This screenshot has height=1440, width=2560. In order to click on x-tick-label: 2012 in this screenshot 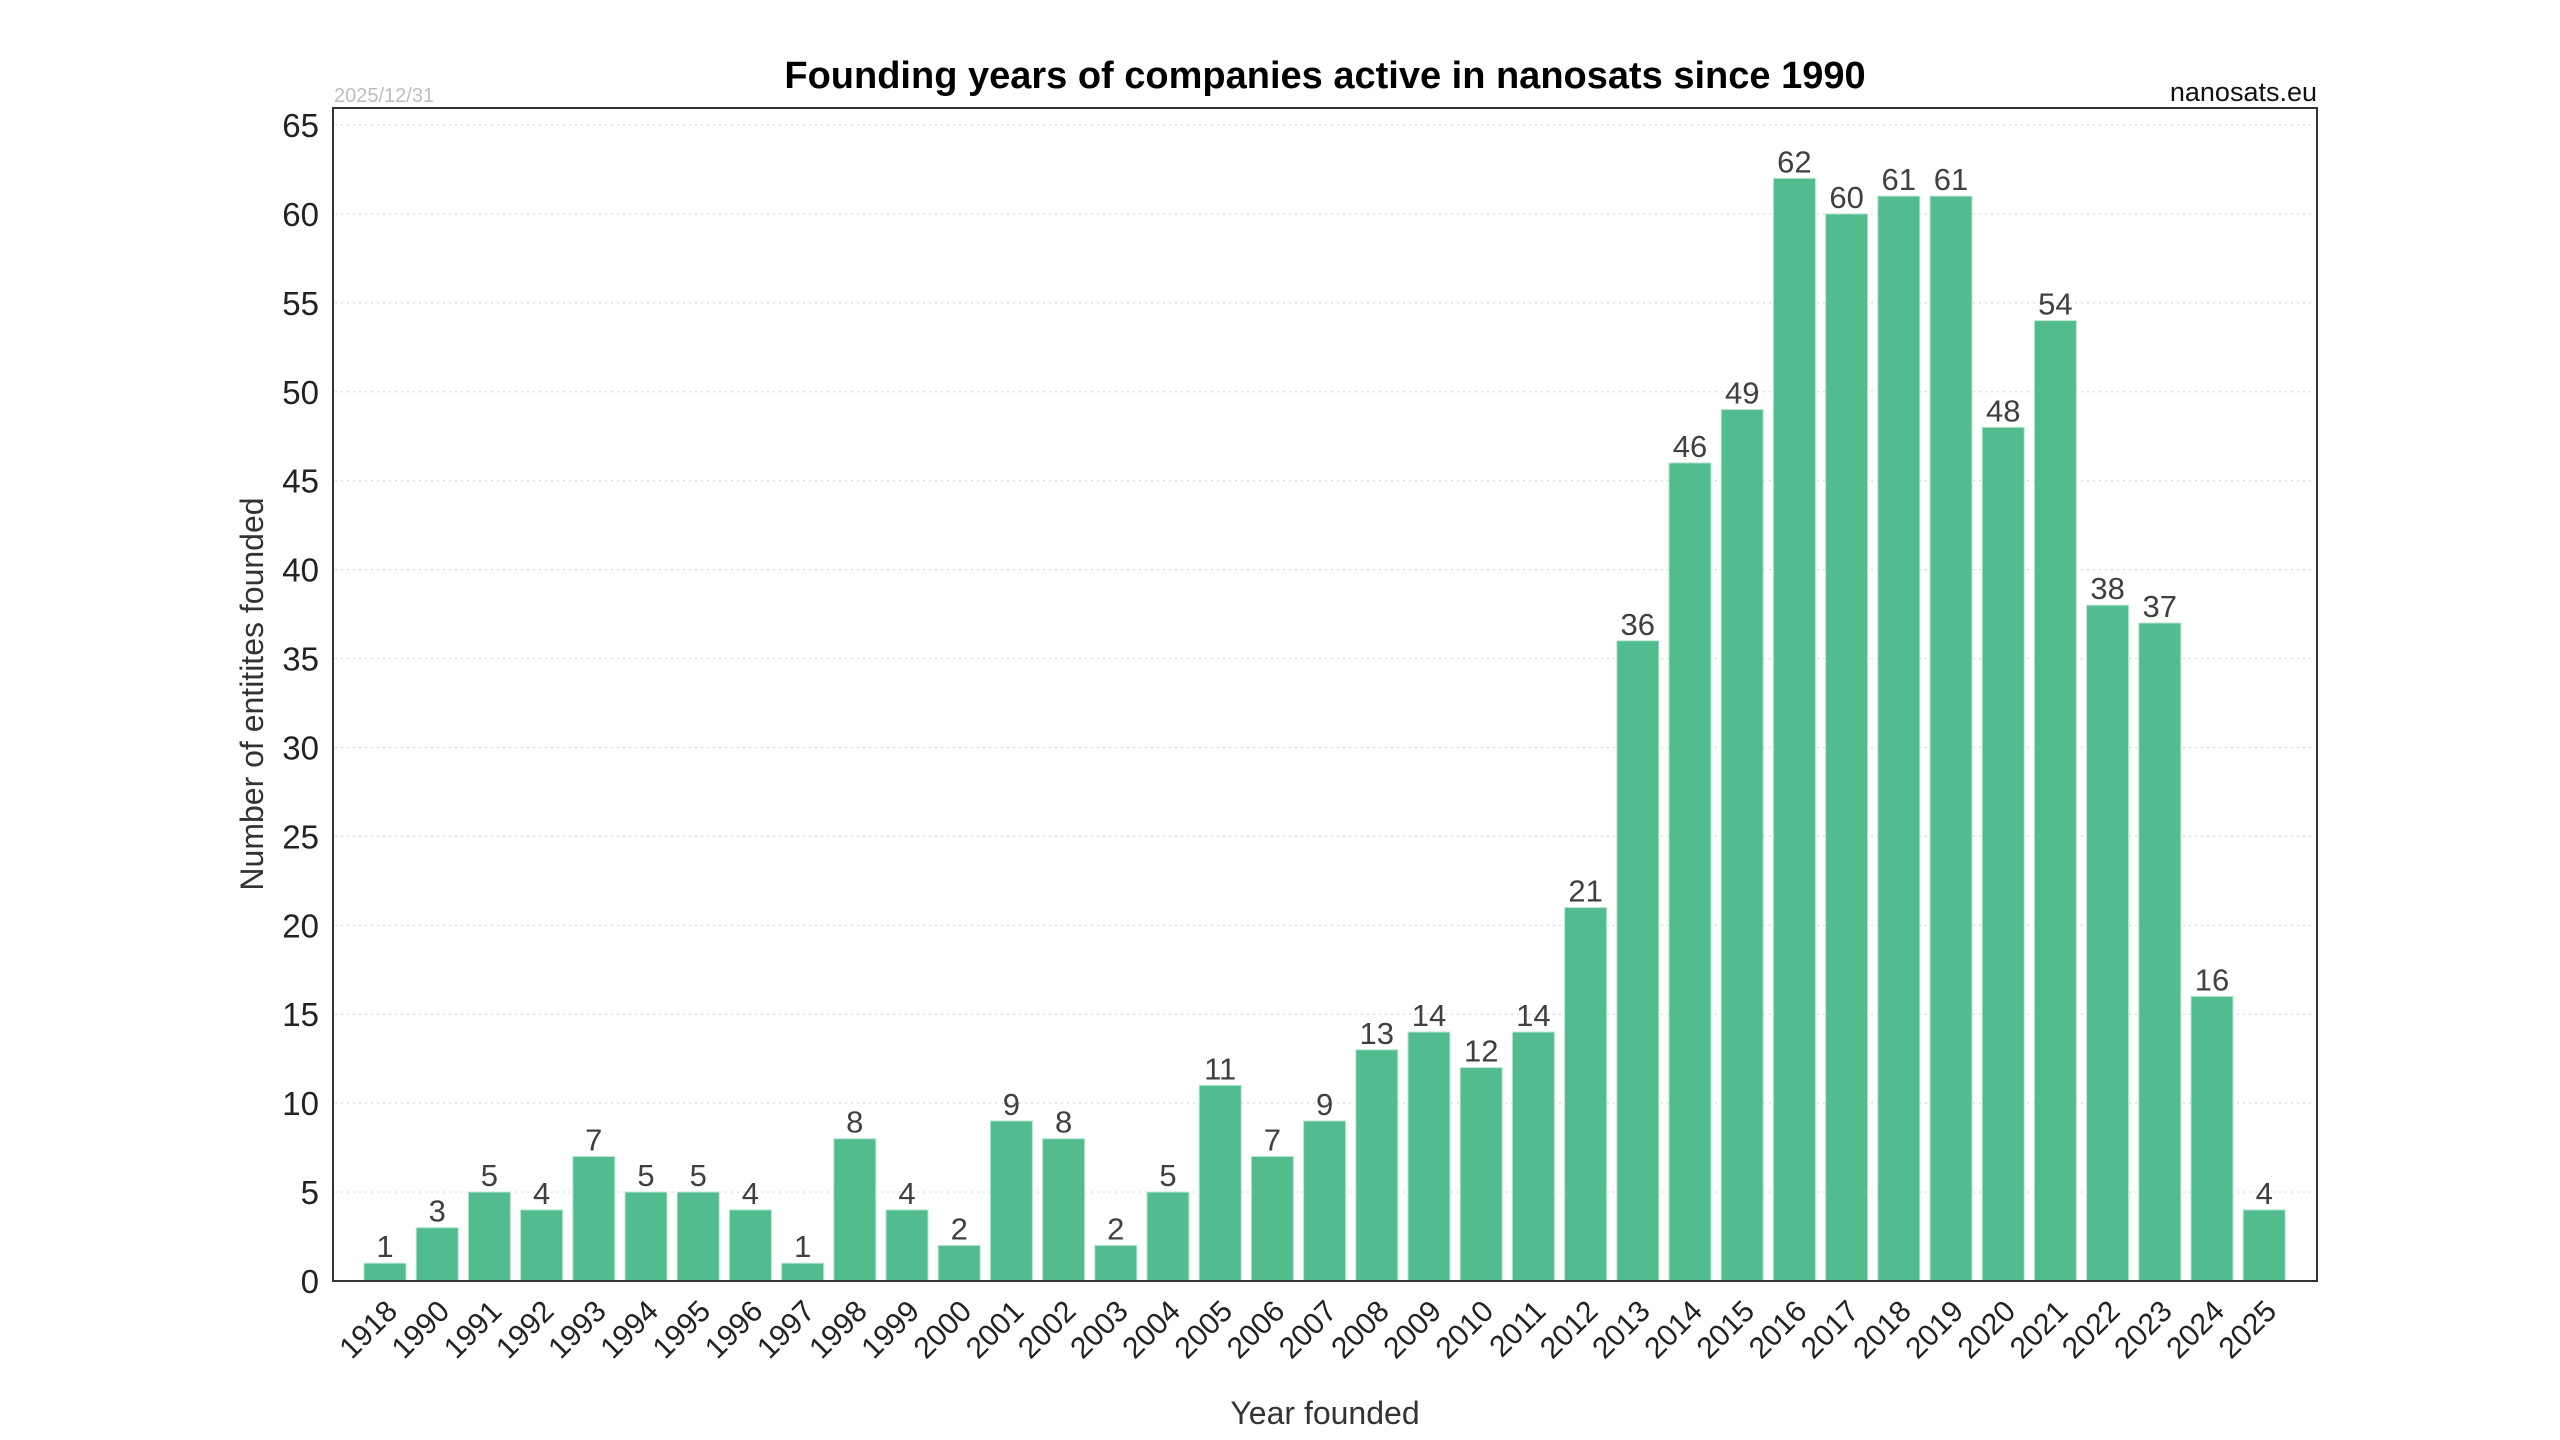, I will do `click(1569, 1330)`.